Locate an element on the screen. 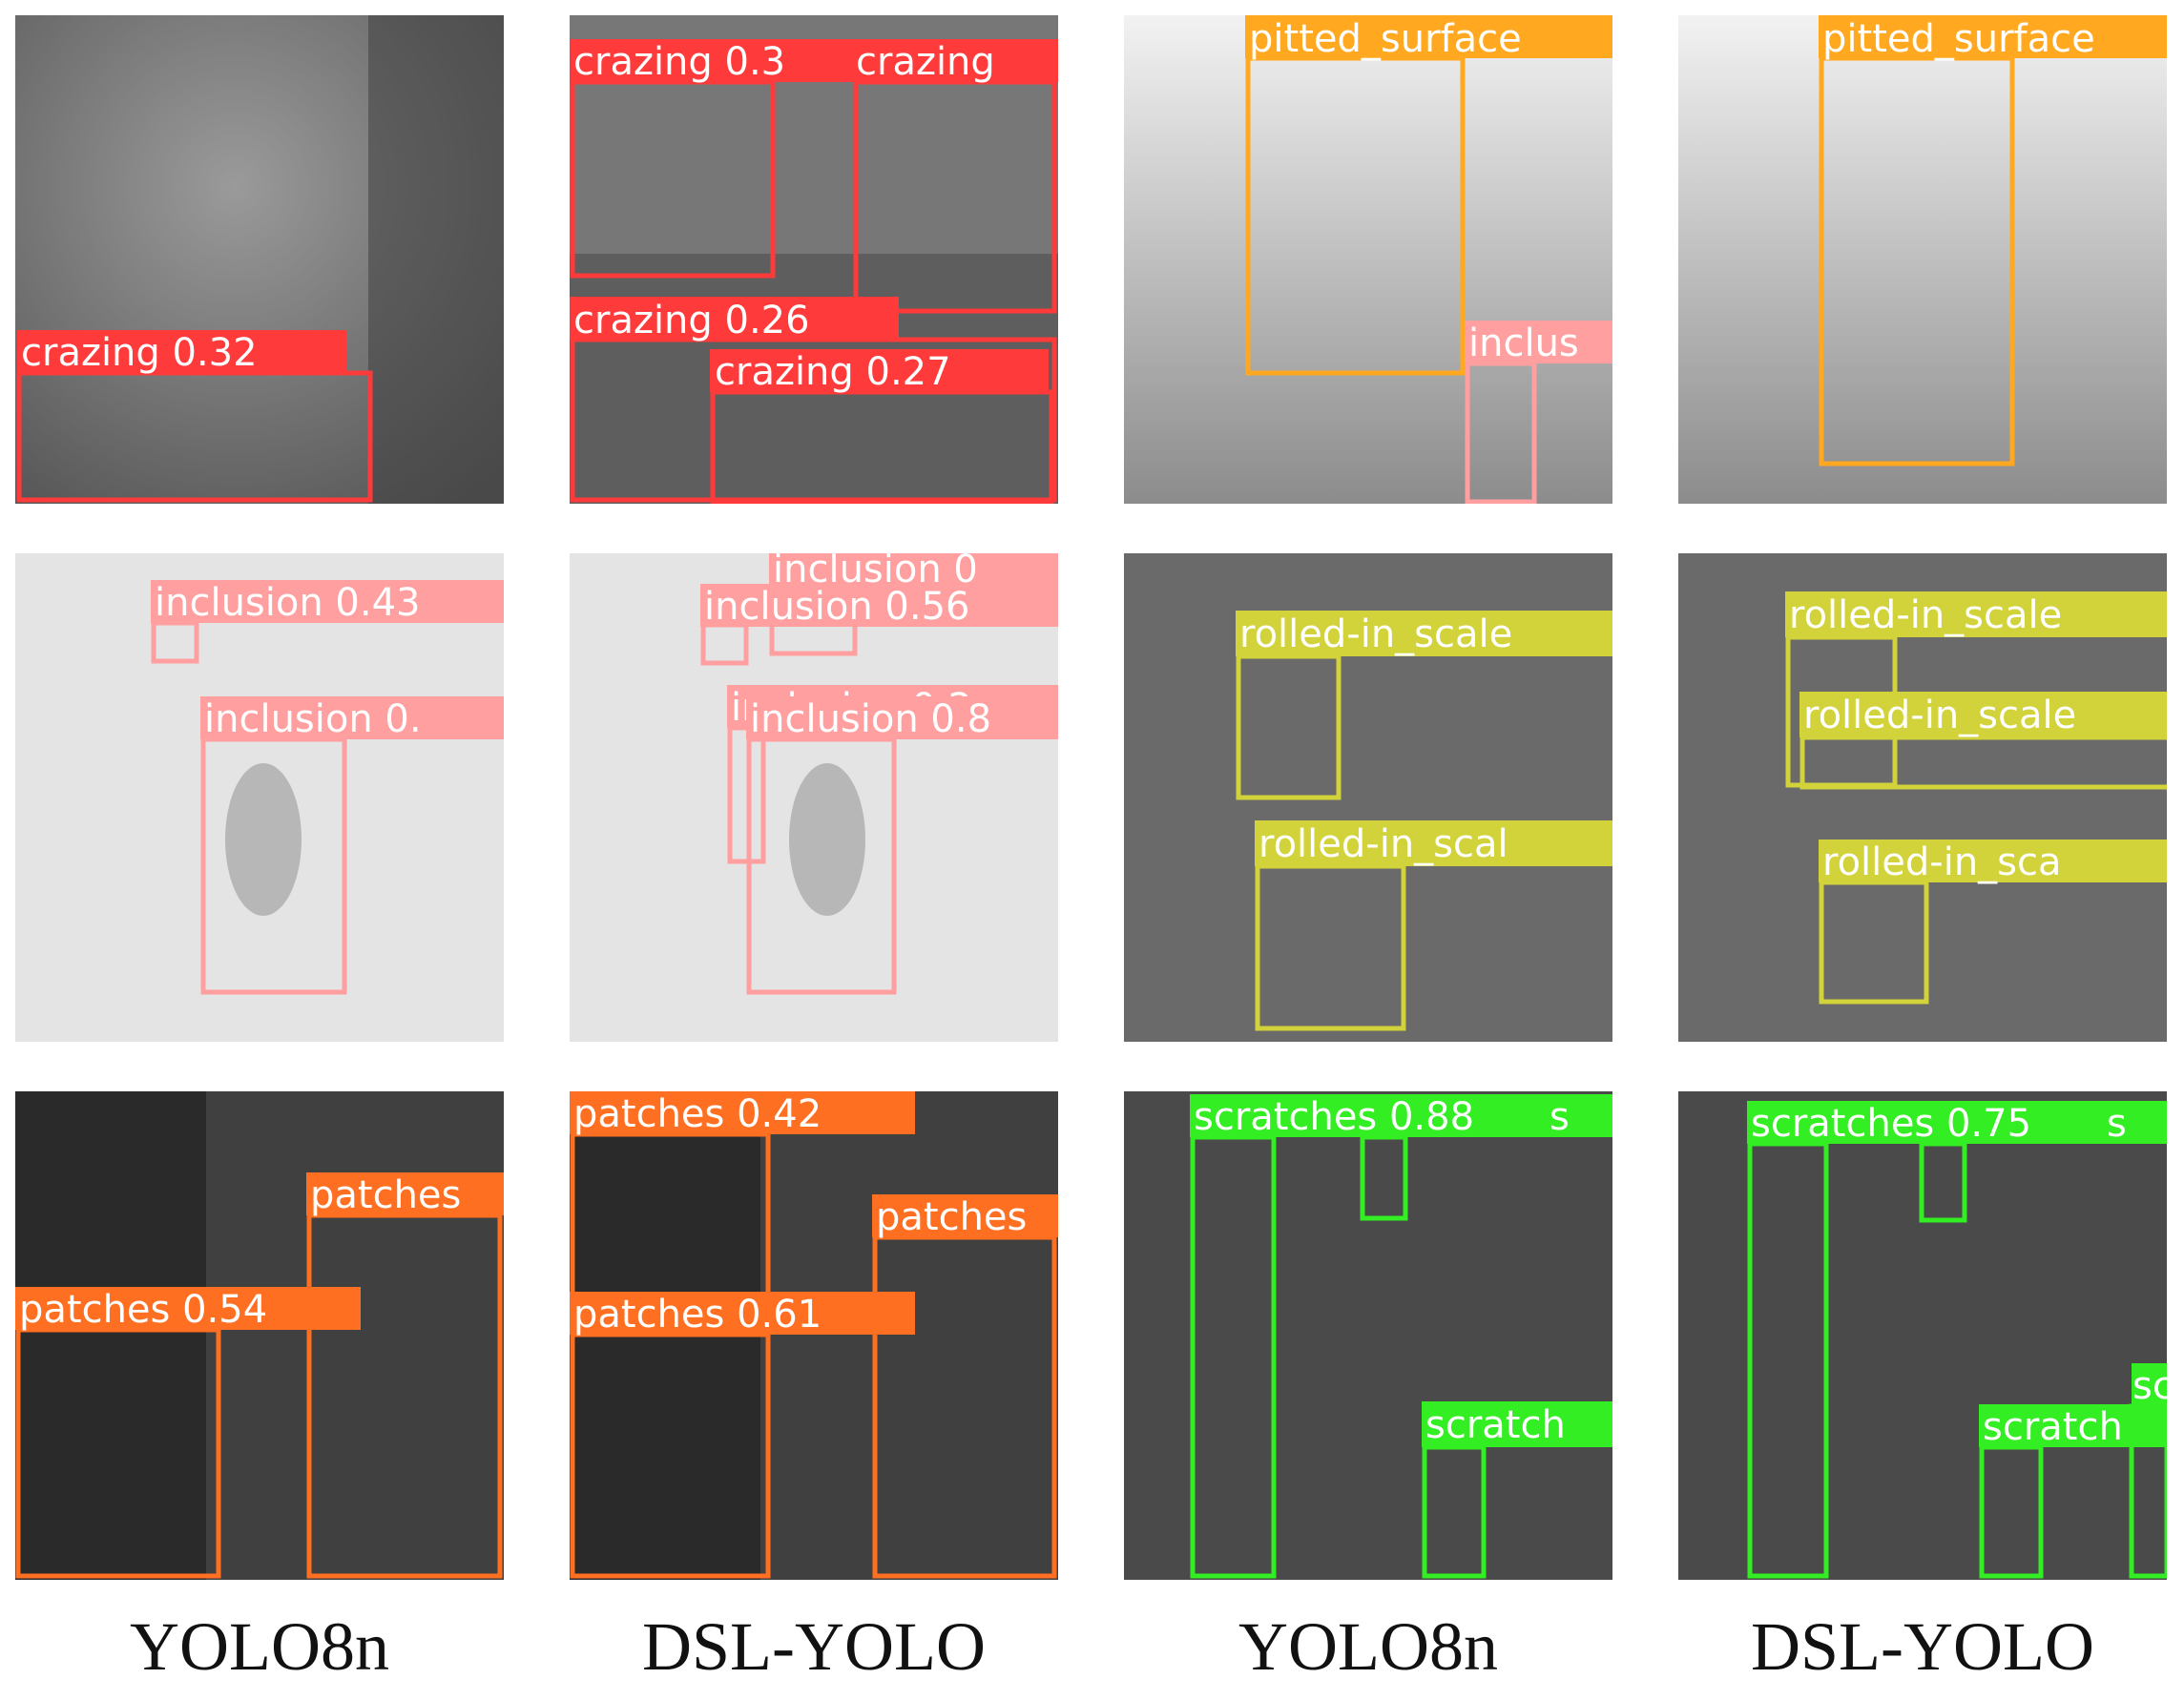 This screenshot has width=2184, height=1700. detection-label: scratches 0.75 is located at coordinates (1891, 1124).